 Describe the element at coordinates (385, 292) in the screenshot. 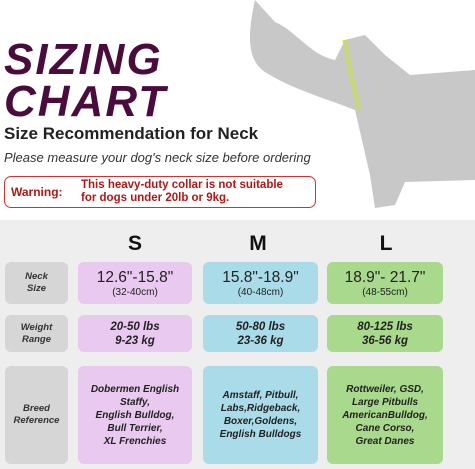

I see `text: (48-55cm)` at that location.